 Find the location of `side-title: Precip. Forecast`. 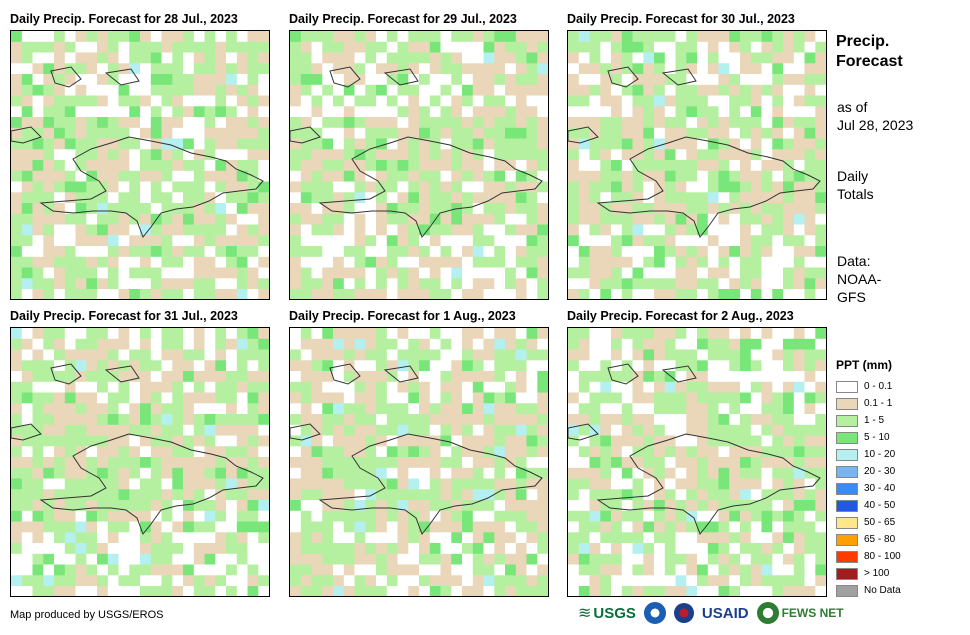

side-title: Precip. Forecast is located at coordinates (869, 52).